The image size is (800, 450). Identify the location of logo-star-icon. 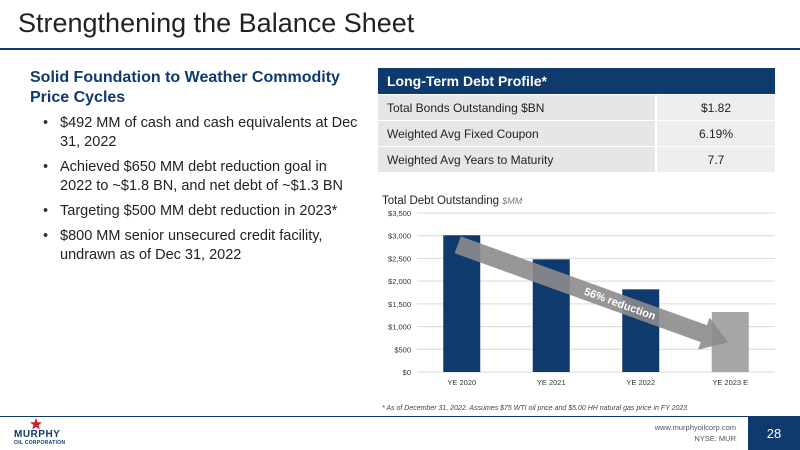
(36, 424).